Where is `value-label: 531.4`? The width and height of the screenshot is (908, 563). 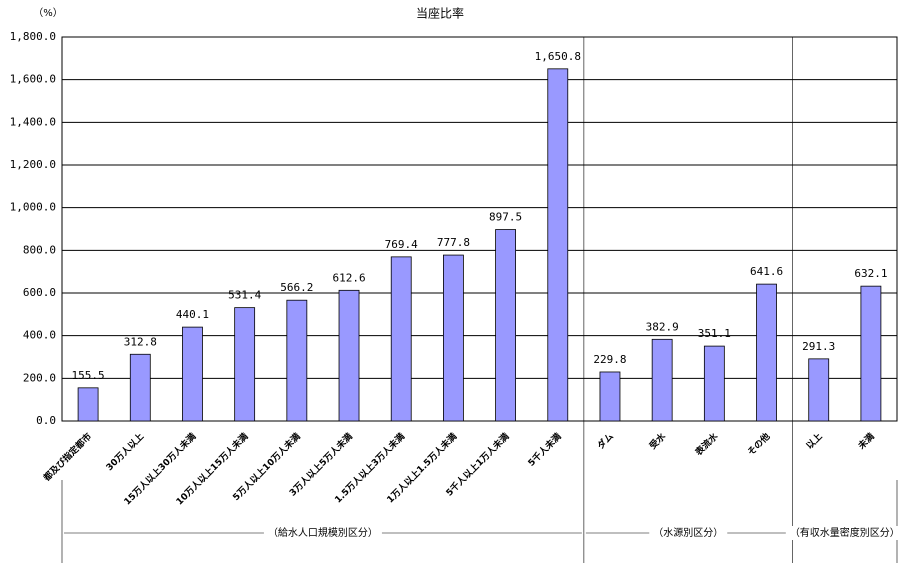
value-label: 531.4 is located at coordinates (244, 295).